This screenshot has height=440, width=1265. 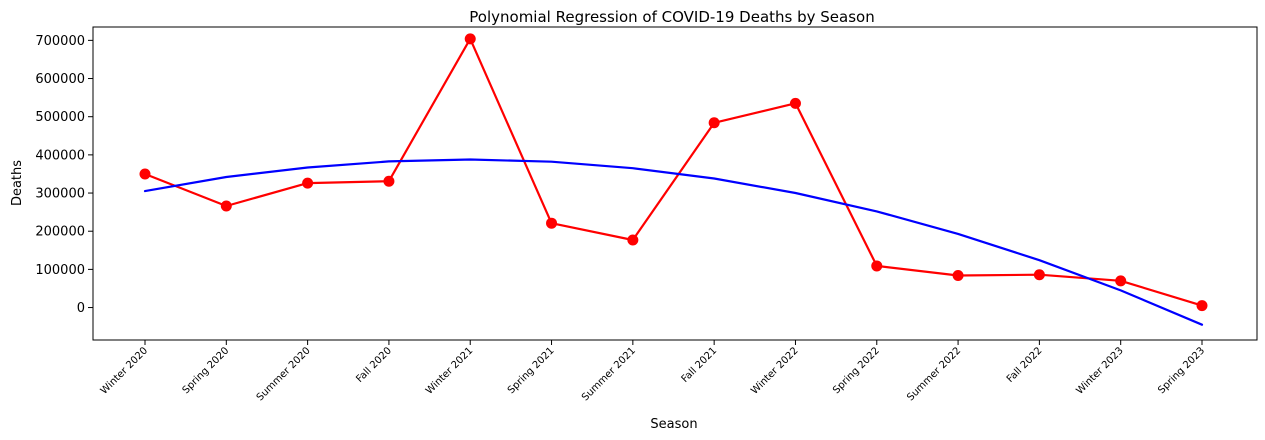 What do you see at coordinates (856, 370) in the screenshot?
I see `x-tick-label: Spring 2022` at bounding box center [856, 370].